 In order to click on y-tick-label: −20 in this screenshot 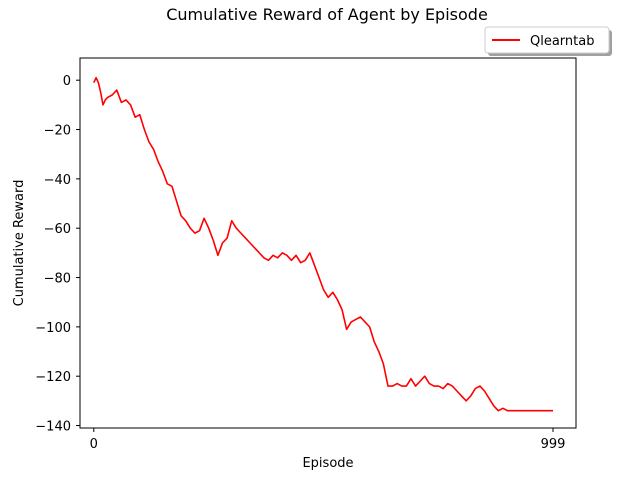, I will do `click(57, 131)`.